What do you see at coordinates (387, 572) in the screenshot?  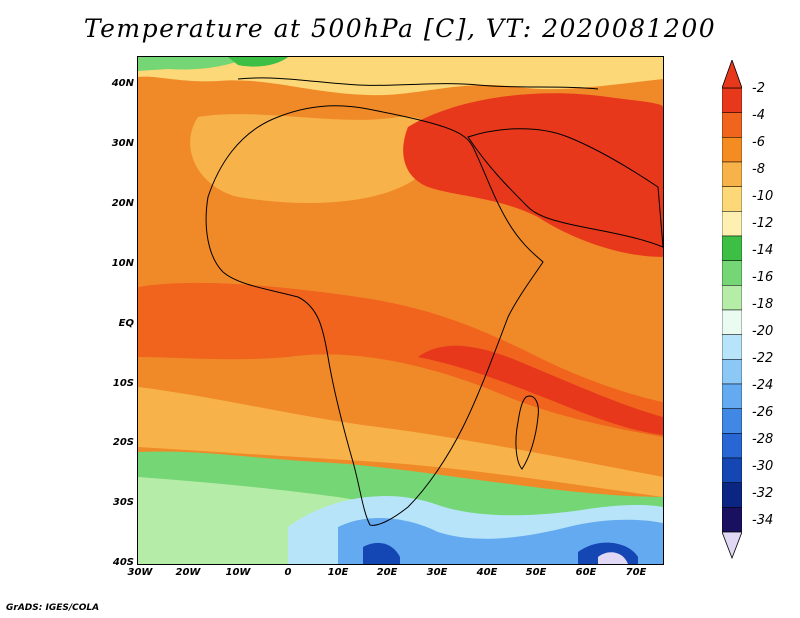 I see `lon-label-20e: 20E` at bounding box center [387, 572].